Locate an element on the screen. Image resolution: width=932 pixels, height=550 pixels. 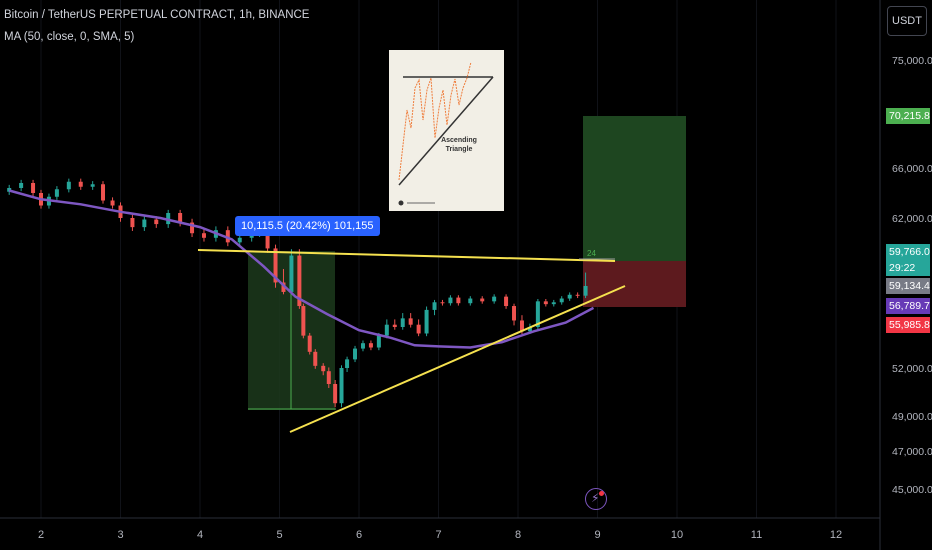
currency-button: USDT is located at coordinates (907, 21).